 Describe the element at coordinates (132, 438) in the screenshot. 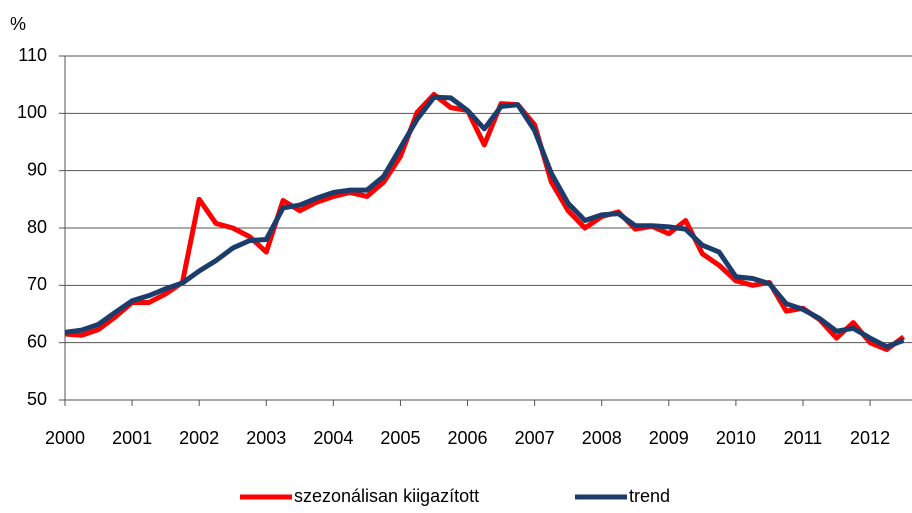

I see `x-tick-label: 2001` at that location.